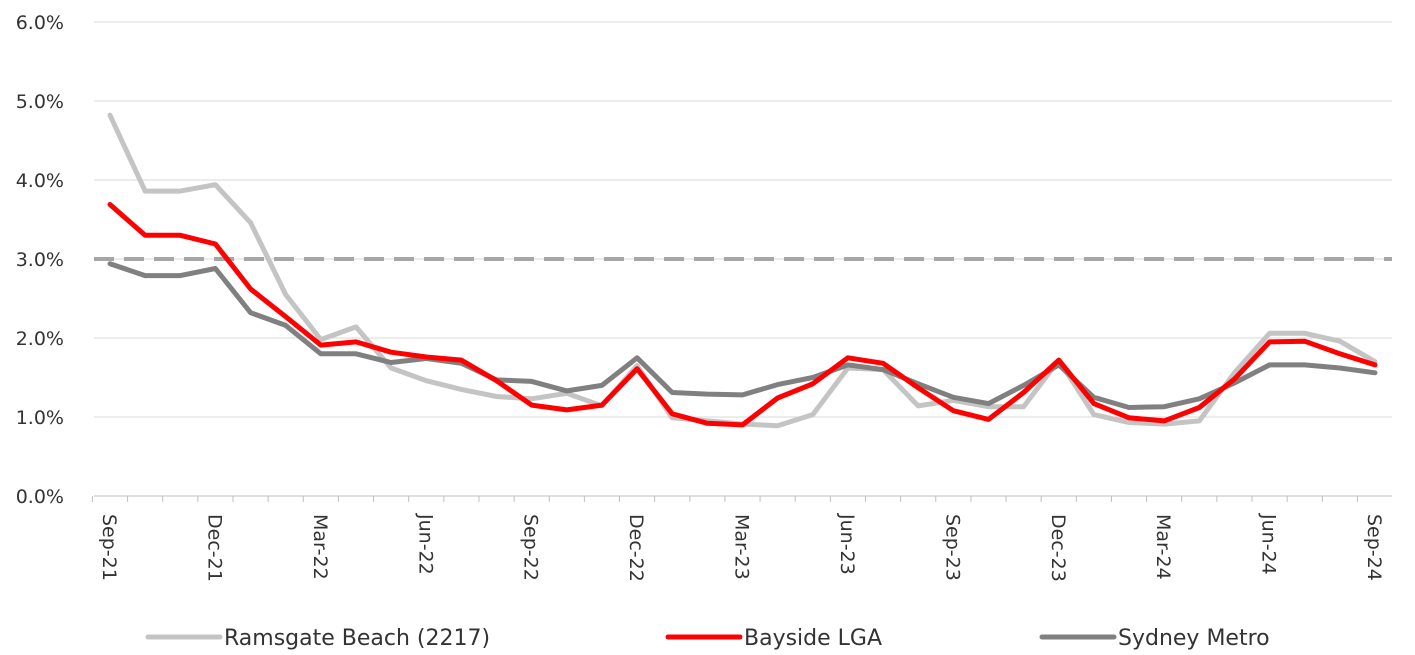  Describe the element at coordinates (357, 638) in the screenshot. I see `legend-label: Ramsgate Beach (2217)` at that location.